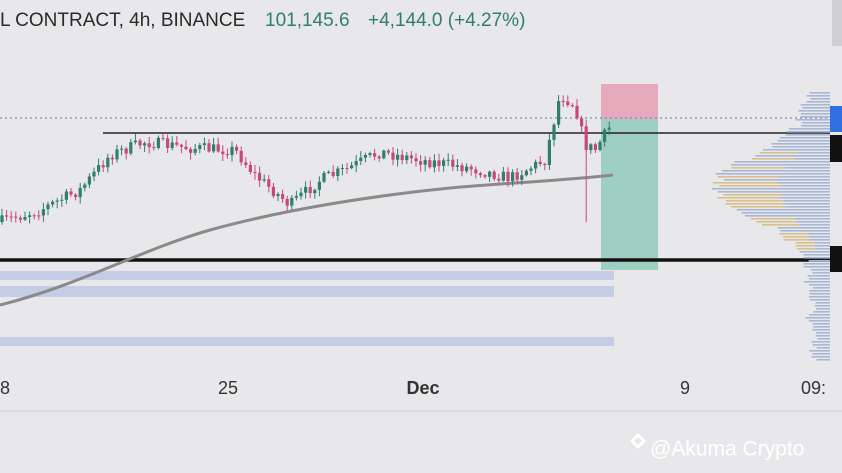 Image resolution: width=842 pixels, height=473 pixels. What do you see at coordinates (638, 441) in the screenshot?
I see `logo` at bounding box center [638, 441].